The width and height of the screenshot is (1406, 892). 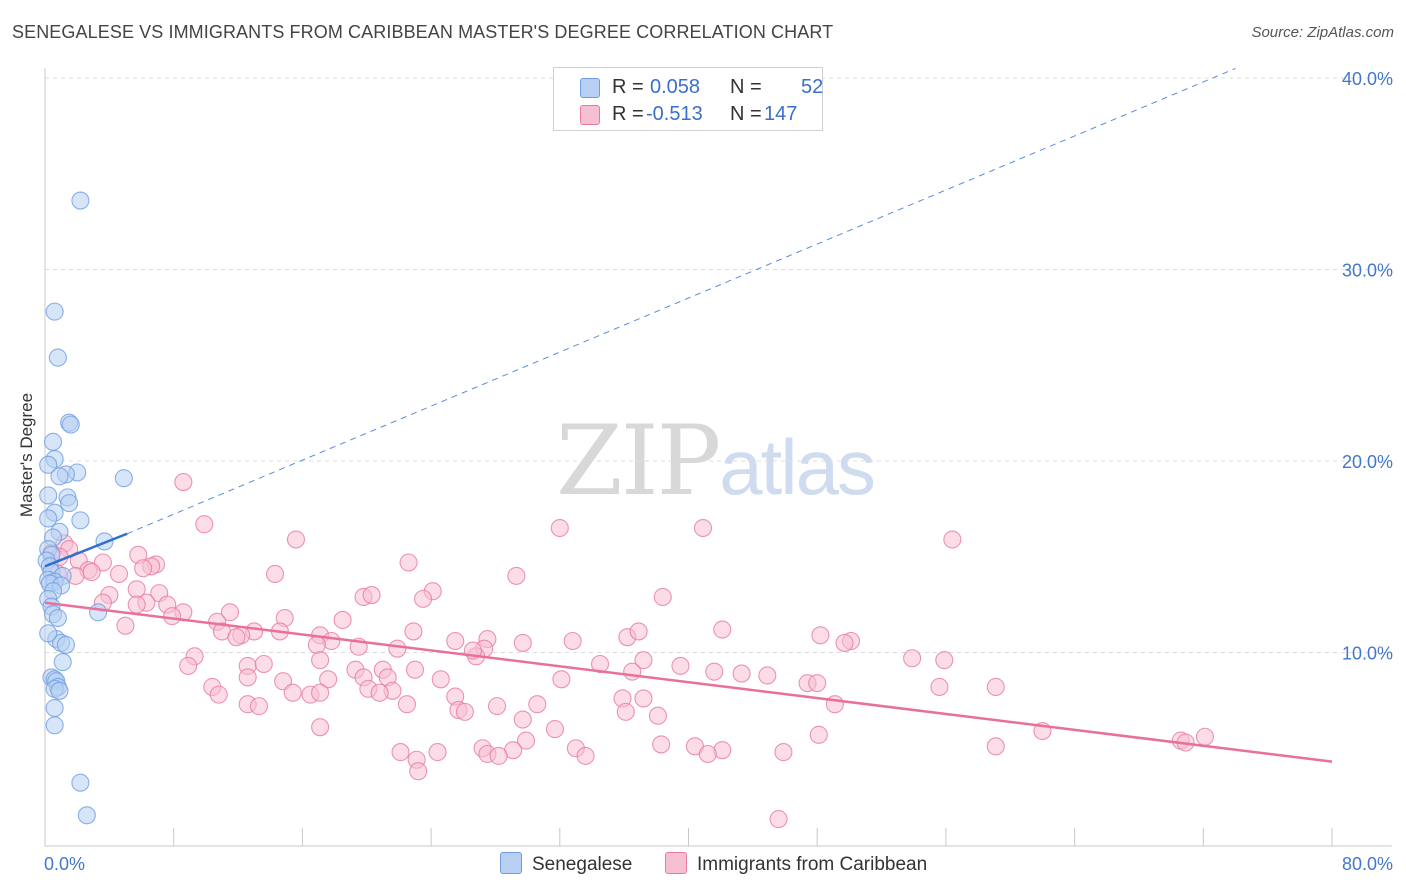 I want to click on legend-n-value: 147, so click(x=781, y=114).